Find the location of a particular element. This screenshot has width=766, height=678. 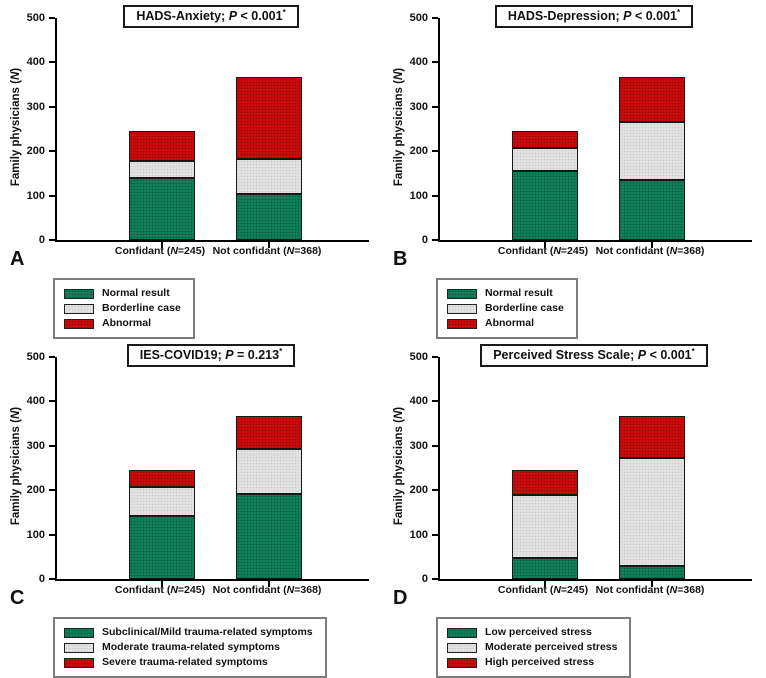

chart-title-wrap: HADS-Anxiety; P < 0.001* is located at coordinates (211, 16).